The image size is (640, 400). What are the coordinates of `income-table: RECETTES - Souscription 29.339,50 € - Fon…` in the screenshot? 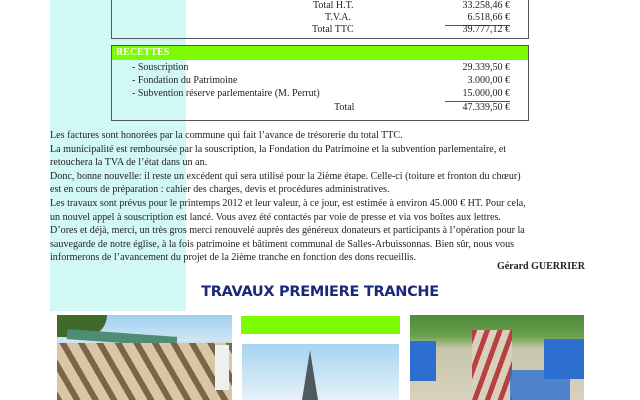 It's located at (320, 83).